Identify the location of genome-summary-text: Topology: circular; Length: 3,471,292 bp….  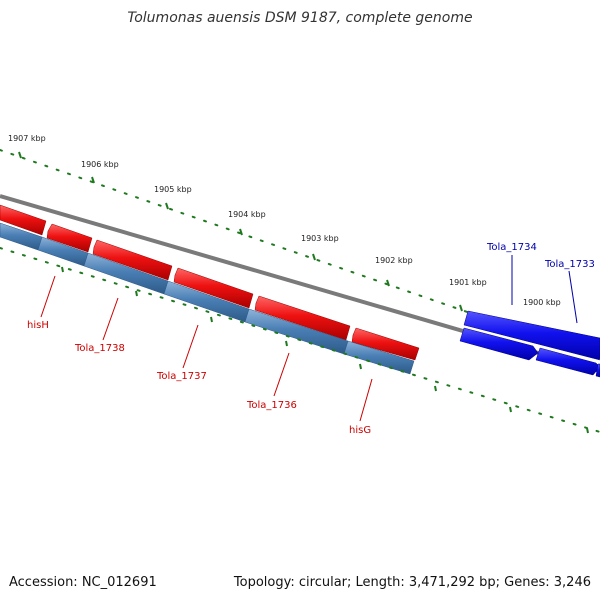
(412, 582).